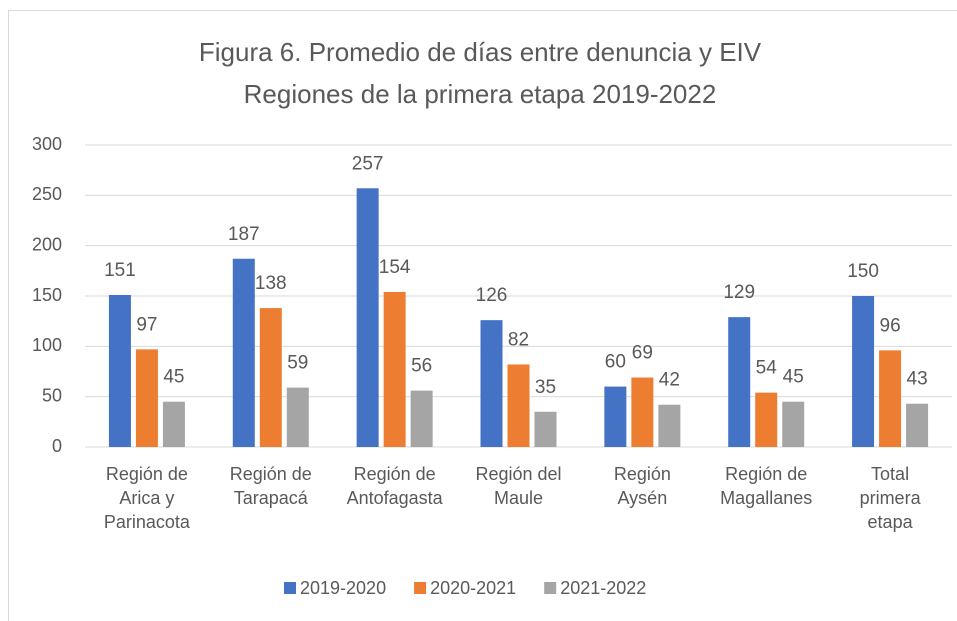 The width and height of the screenshot is (957, 621). I want to click on x-tick-label: Región de Arica y Parinacota, so click(147, 498).